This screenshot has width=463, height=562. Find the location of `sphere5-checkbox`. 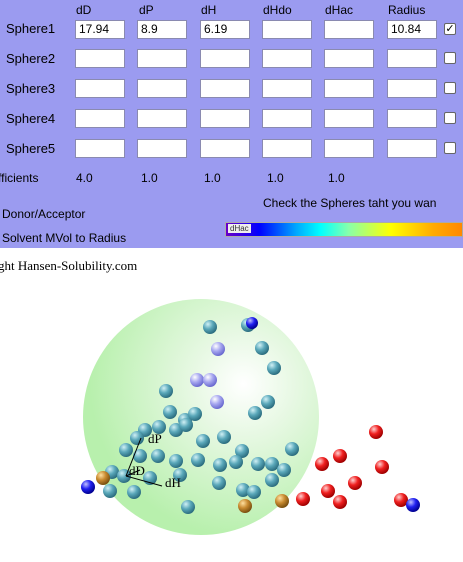

sphere5-checkbox is located at coordinates (450, 148).